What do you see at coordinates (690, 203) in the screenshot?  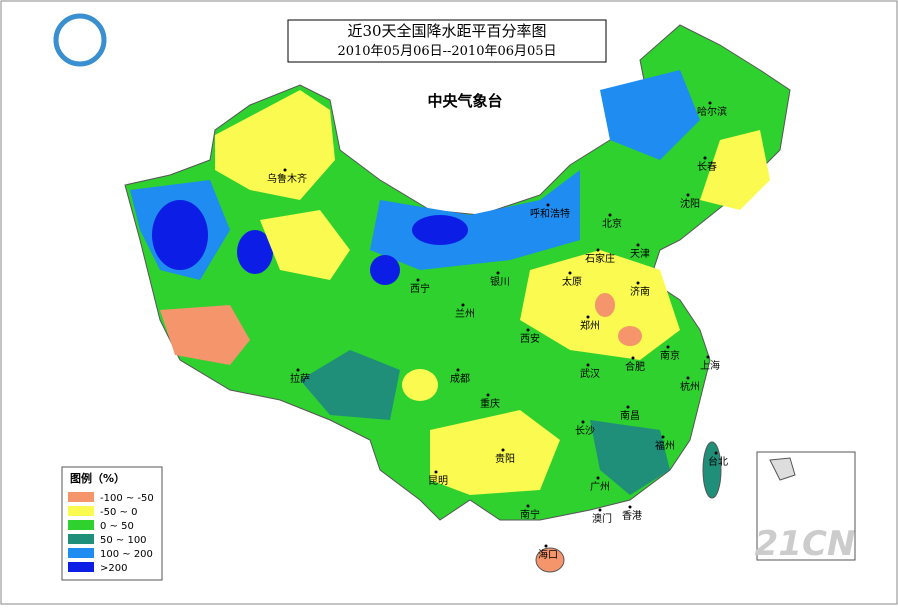 I see `city-label: 沈阳` at bounding box center [690, 203].